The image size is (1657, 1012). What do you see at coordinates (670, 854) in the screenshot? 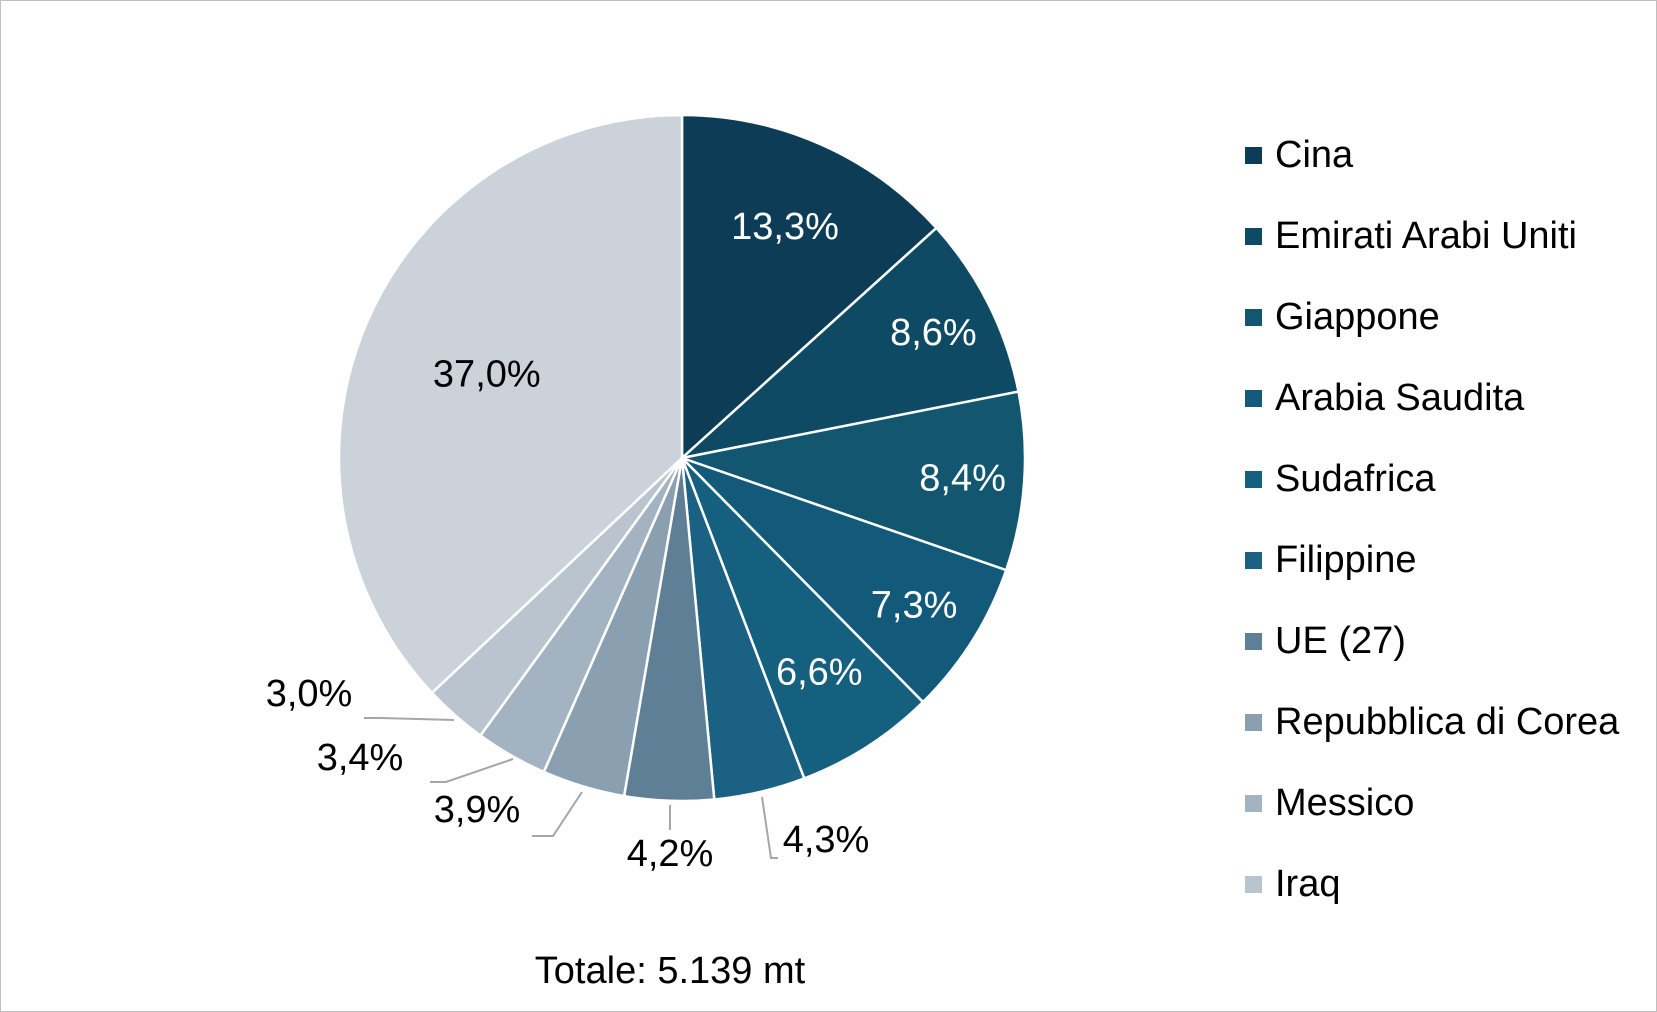
I see `slice-label-7: 4,2%` at bounding box center [670, 854].